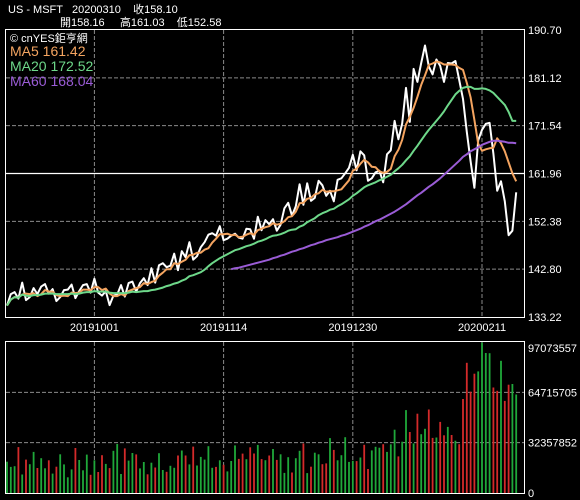 The image size is (580, 500). Describe the element at coordinates (545, 318) in the screenshot. I see `y-tick-label: 133.22` at that location.